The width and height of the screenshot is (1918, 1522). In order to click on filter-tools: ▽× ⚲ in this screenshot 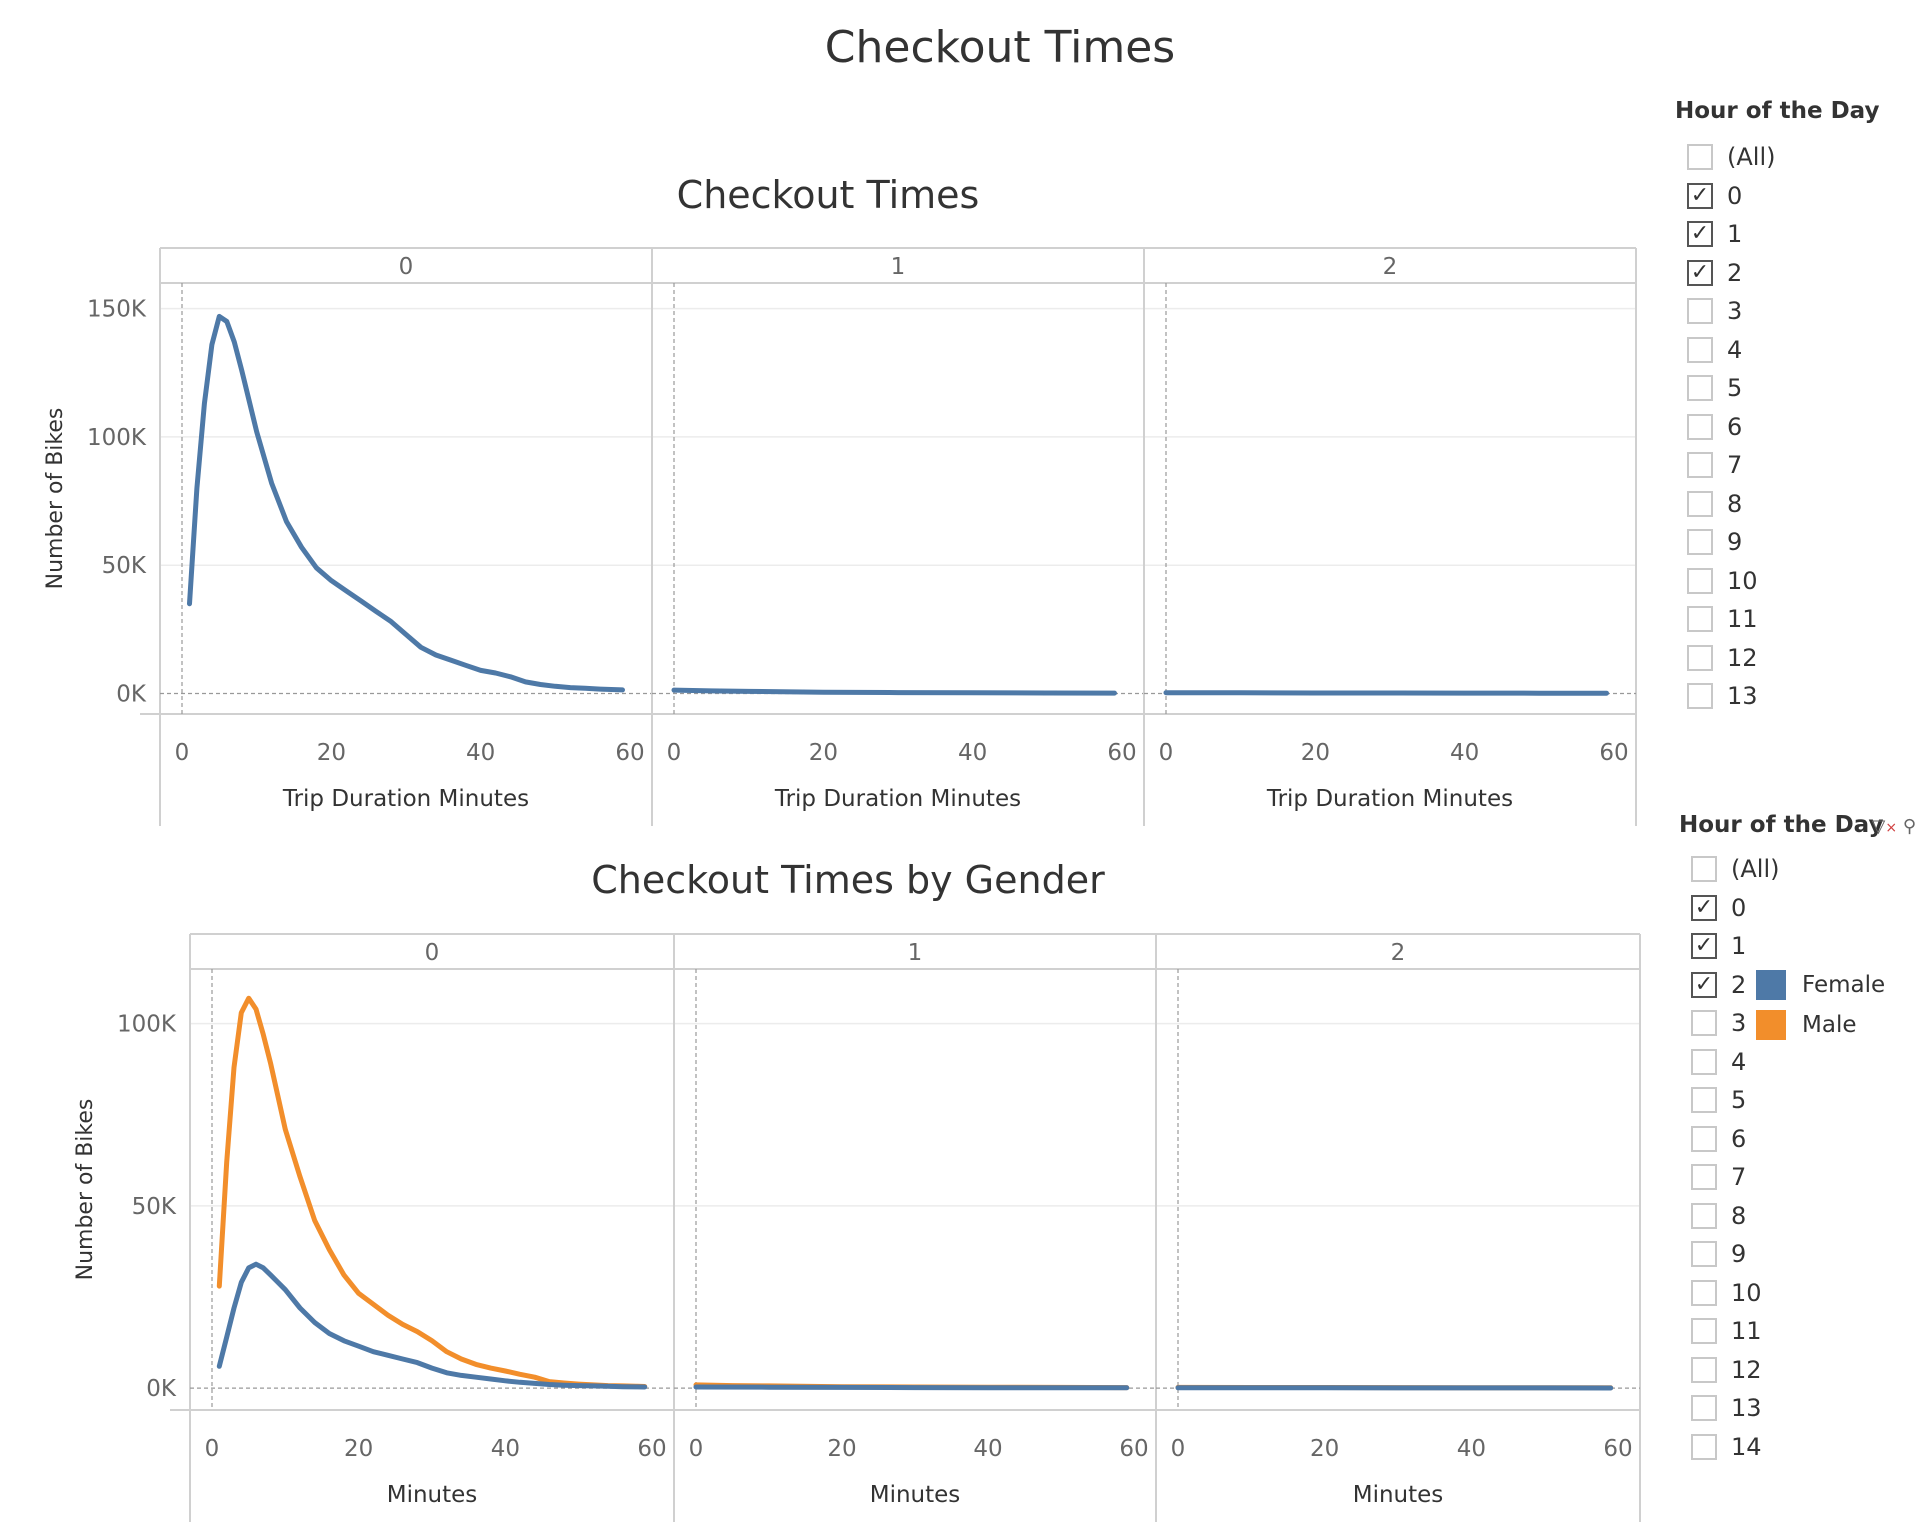, I will do `click(1894, 826)`.